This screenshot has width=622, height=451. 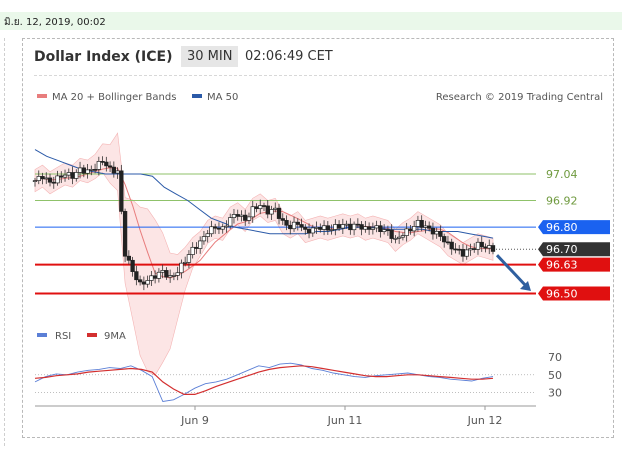 What do you see at coordinates (42, 335) in the screenshot?
I see `rsi-legend-swatch` at bounding box center [42, 335].